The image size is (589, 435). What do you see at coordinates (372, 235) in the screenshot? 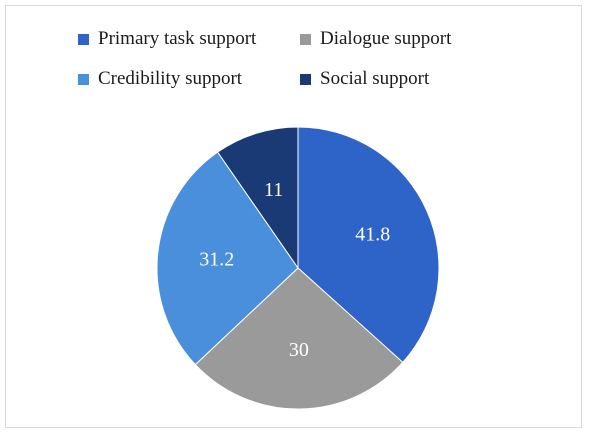
I see `data-label-primary-task-support: 41.8` at bounding box center [372, 235].